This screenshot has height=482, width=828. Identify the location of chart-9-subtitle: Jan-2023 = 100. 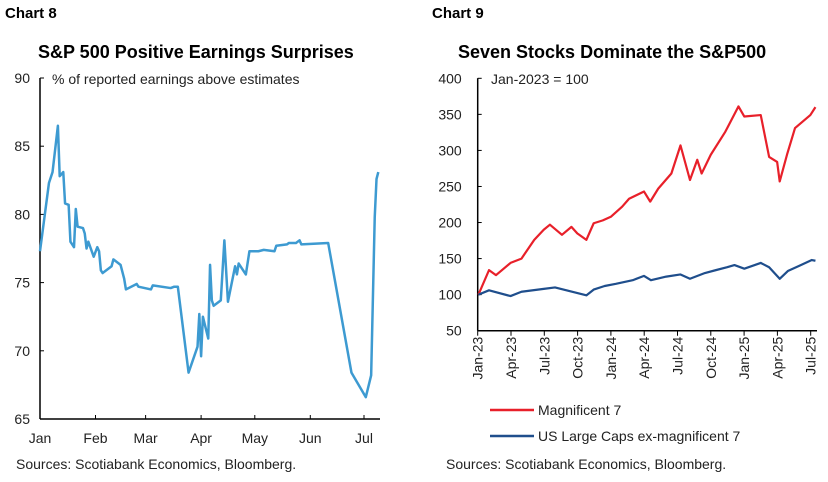
(540, 79).